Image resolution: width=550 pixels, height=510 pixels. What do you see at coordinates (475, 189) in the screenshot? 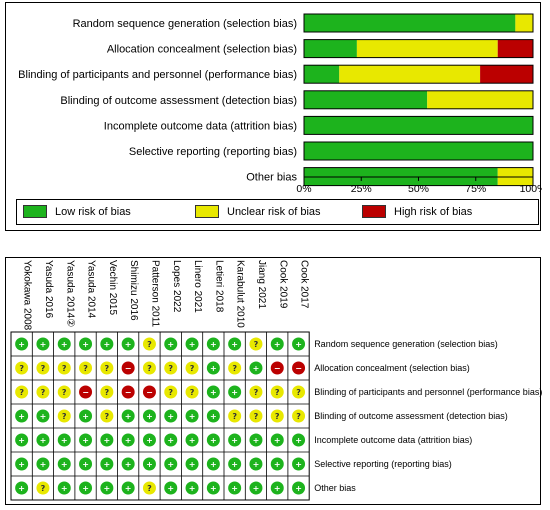
I see `x-tick-label: 75%` at bounding box center [475, 189].